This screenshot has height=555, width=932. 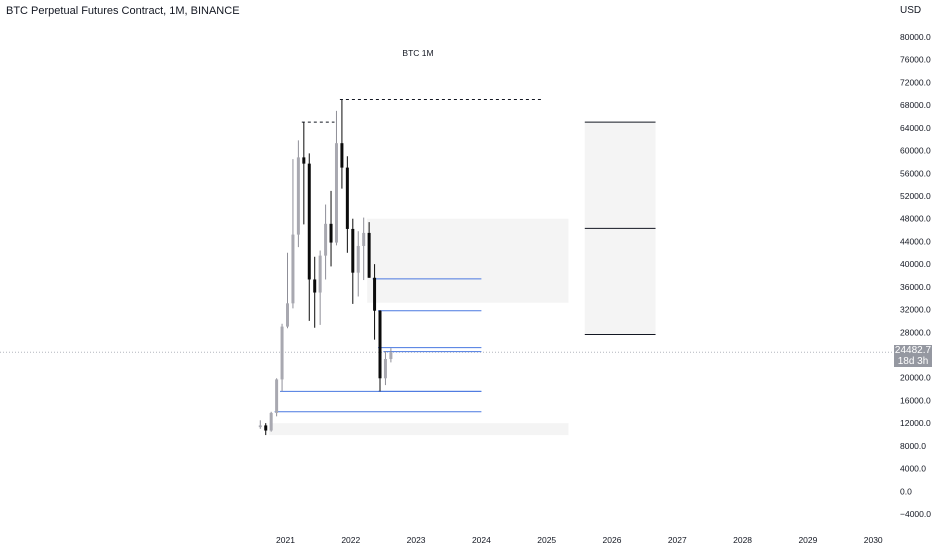 I want to click on y-tick-label: 76000.0, so click(x=915, y=60).